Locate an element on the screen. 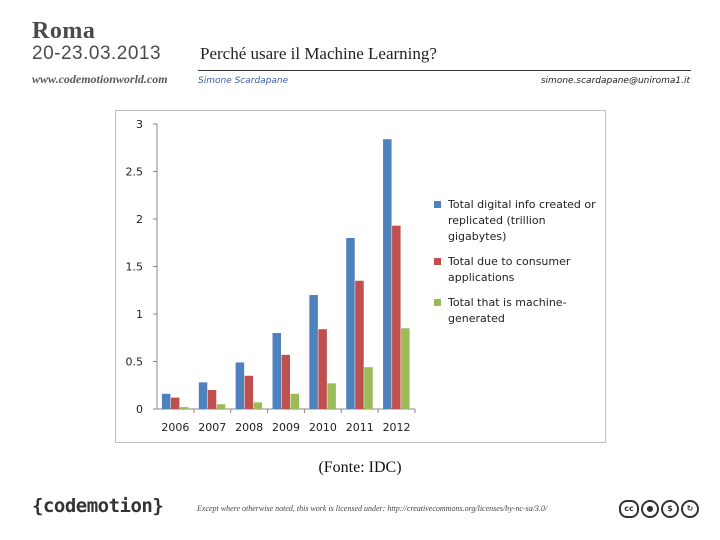 The width and height of the screenshot is (720, 540). x-tick-label: 2006 is located at coordinates (175, 427).